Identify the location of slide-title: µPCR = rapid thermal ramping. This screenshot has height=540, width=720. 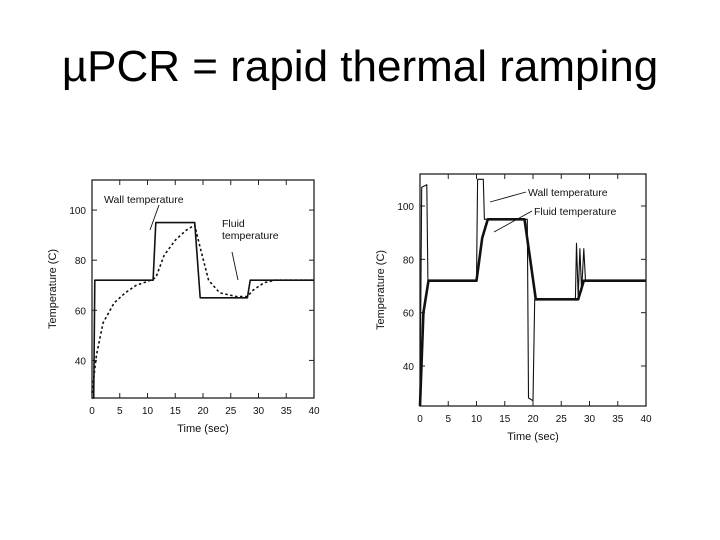
(360, 66).